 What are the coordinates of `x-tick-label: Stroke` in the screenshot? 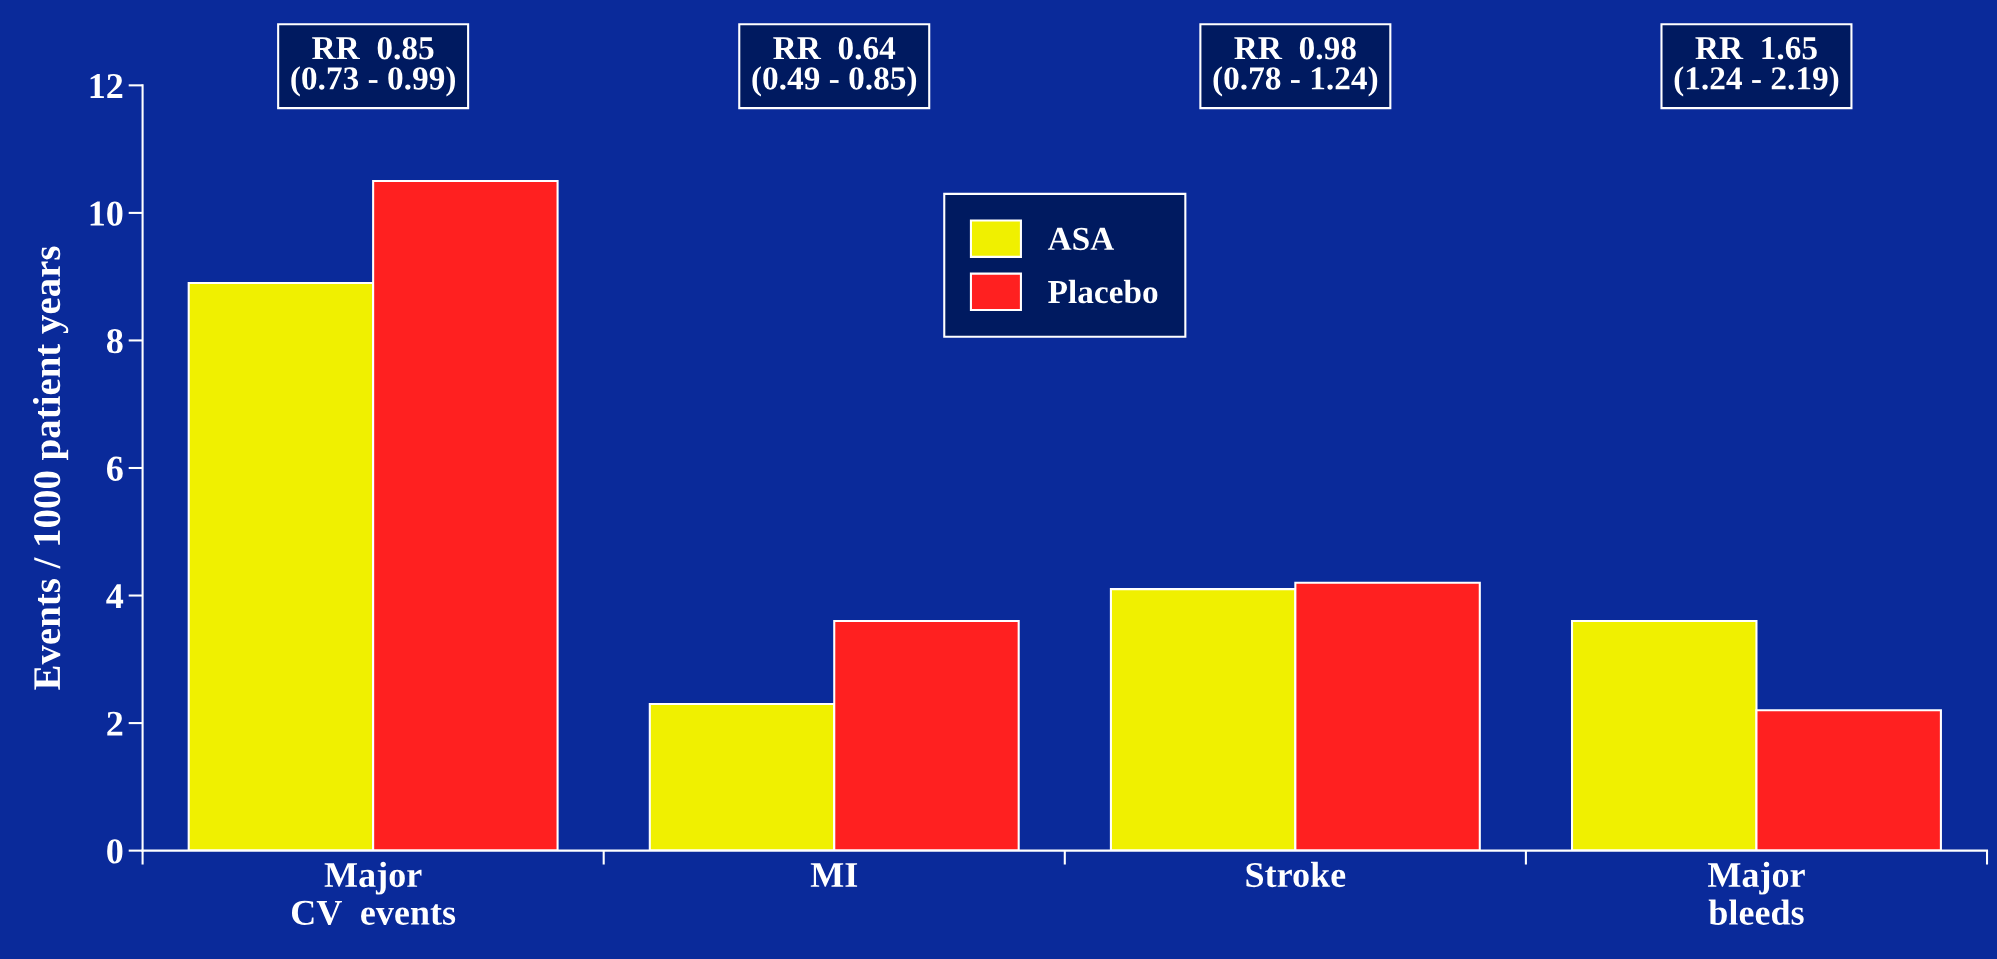 It's located at (1296, 874).